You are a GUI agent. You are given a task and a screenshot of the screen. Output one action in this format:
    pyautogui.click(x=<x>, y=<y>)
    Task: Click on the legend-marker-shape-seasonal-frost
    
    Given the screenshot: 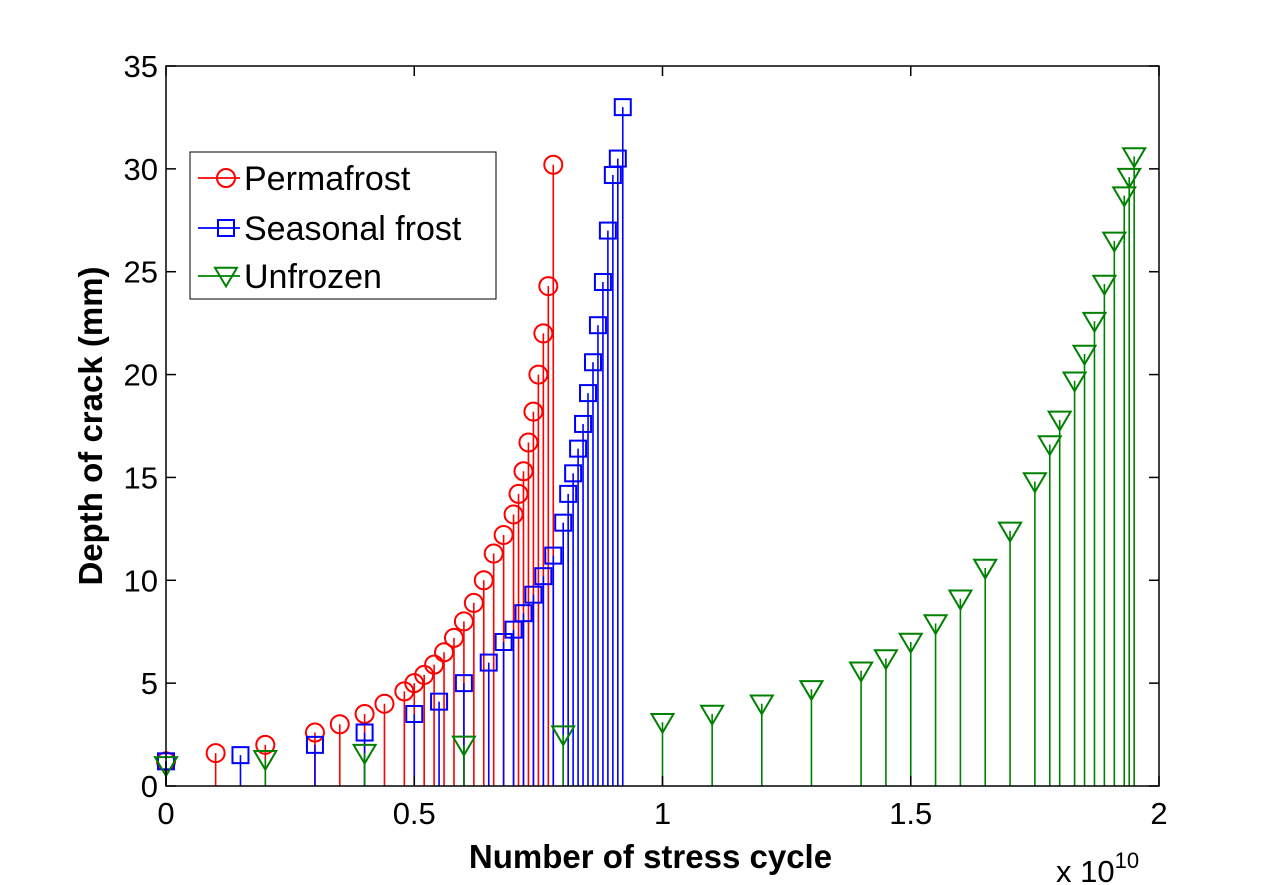 What is the action you would take?
    pyautogui.click(x=226, y=228)
    